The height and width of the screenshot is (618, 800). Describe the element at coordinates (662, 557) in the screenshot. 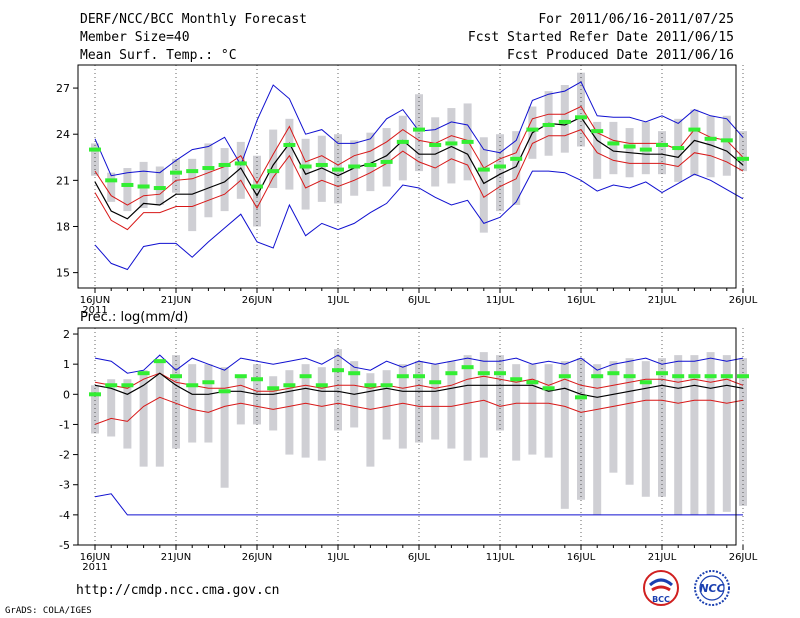

I see `x-tick-label: 21JUL` at that location.